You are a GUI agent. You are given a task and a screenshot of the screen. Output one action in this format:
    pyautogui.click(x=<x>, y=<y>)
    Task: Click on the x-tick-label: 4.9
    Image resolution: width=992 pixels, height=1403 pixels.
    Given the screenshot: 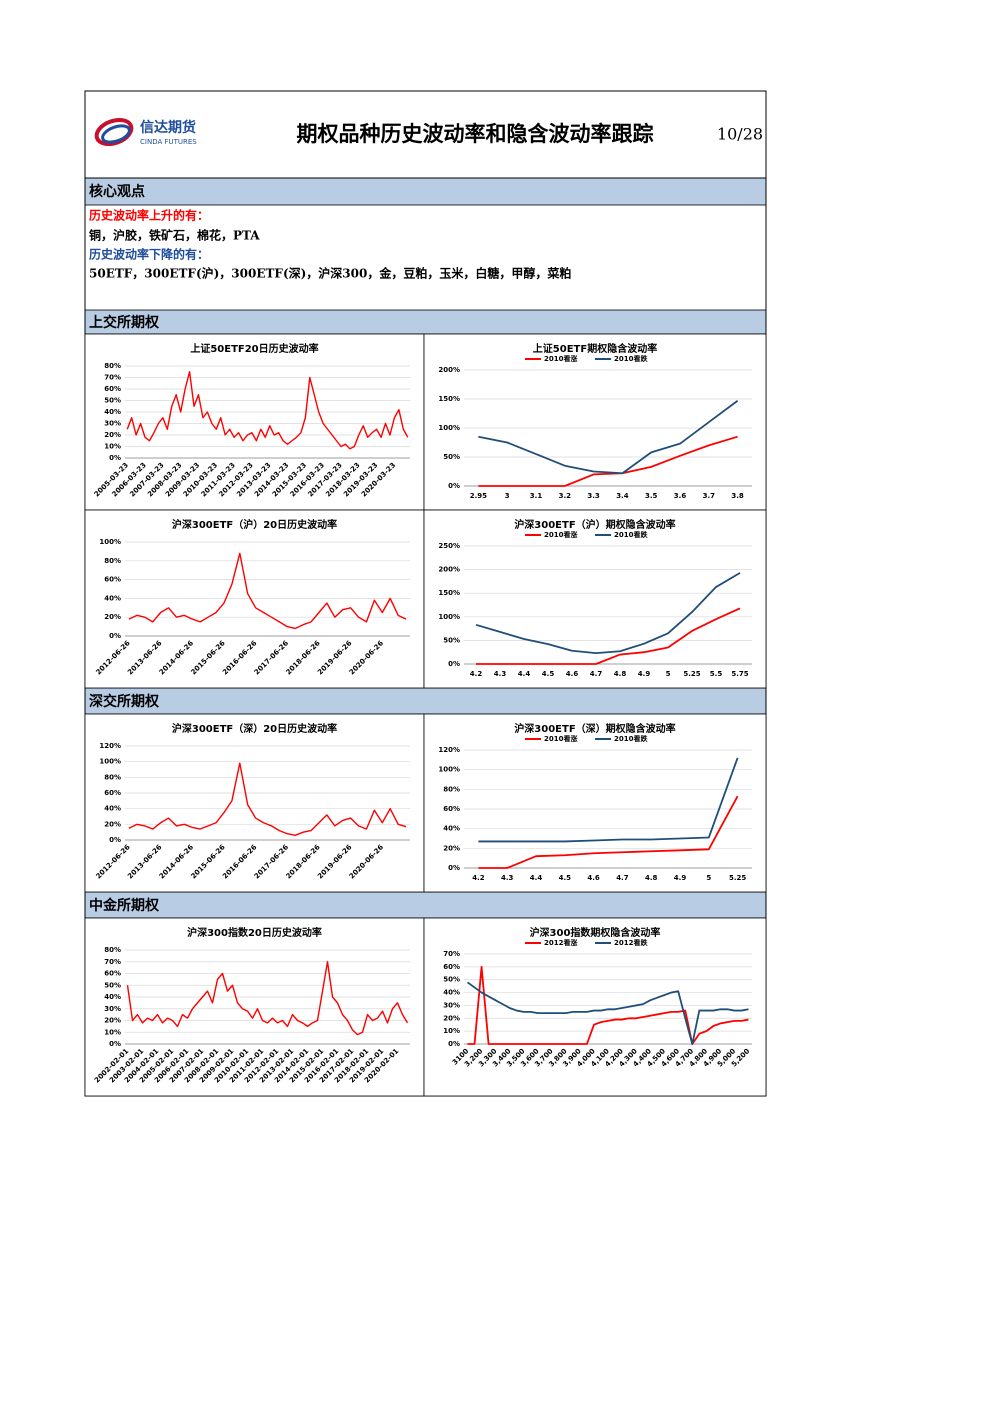 What is the action you would take?
    pyautogui.click(x=644, y=674)
    